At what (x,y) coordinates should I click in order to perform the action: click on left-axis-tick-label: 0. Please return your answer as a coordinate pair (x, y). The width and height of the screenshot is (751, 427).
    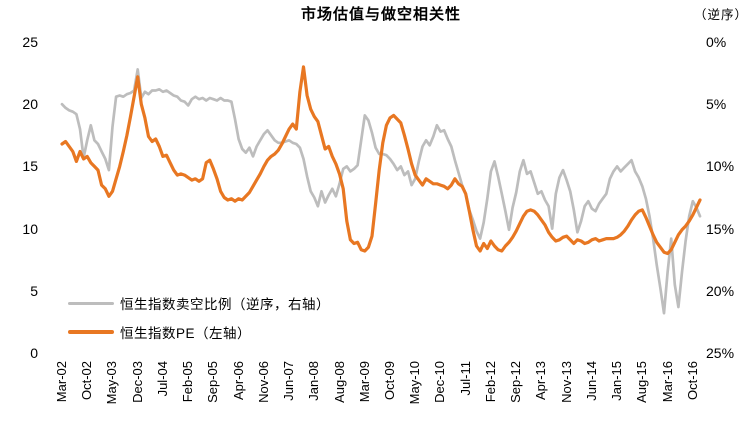
    Looking at the image, I should click on (34, 353).